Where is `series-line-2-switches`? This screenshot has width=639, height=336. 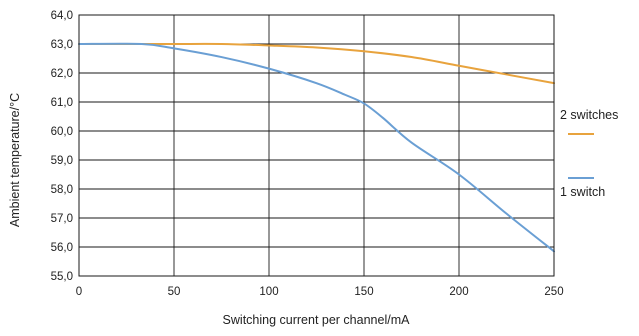 series-line-2-switches is located at coordinates (316, 63).